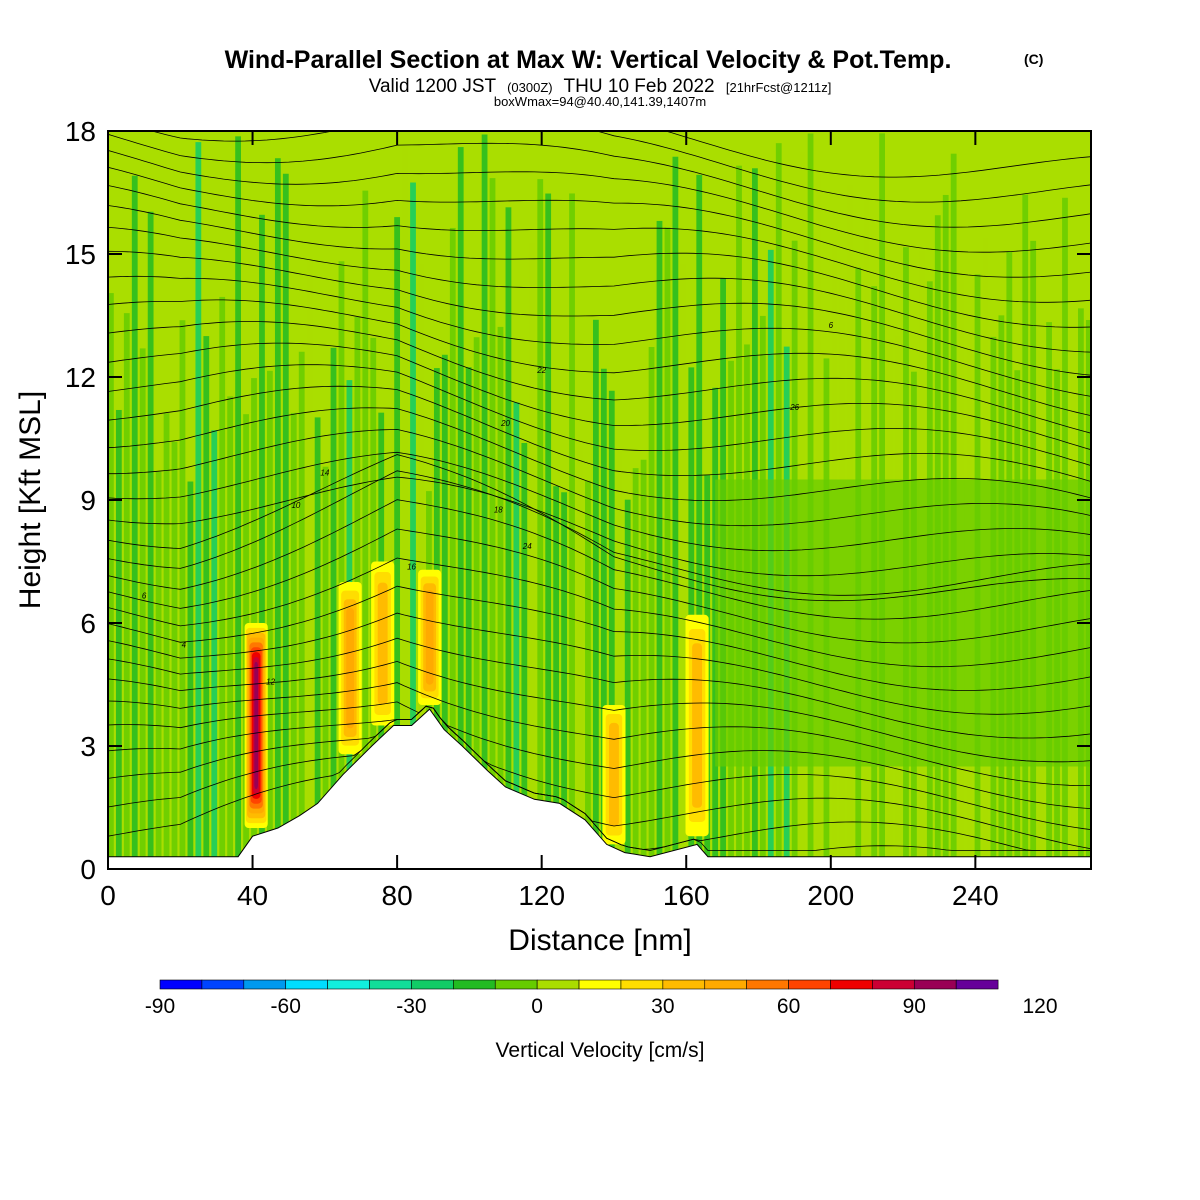 This screenshot has width=1200, height=1200. I want to click on subtitle-utc: (0300Z), so click(530, 87).